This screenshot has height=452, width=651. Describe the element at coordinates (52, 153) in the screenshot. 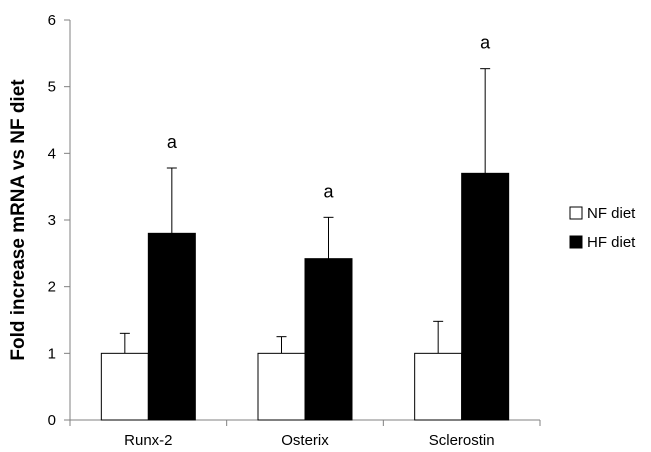

I see `y-tick-label: 4` at that location.